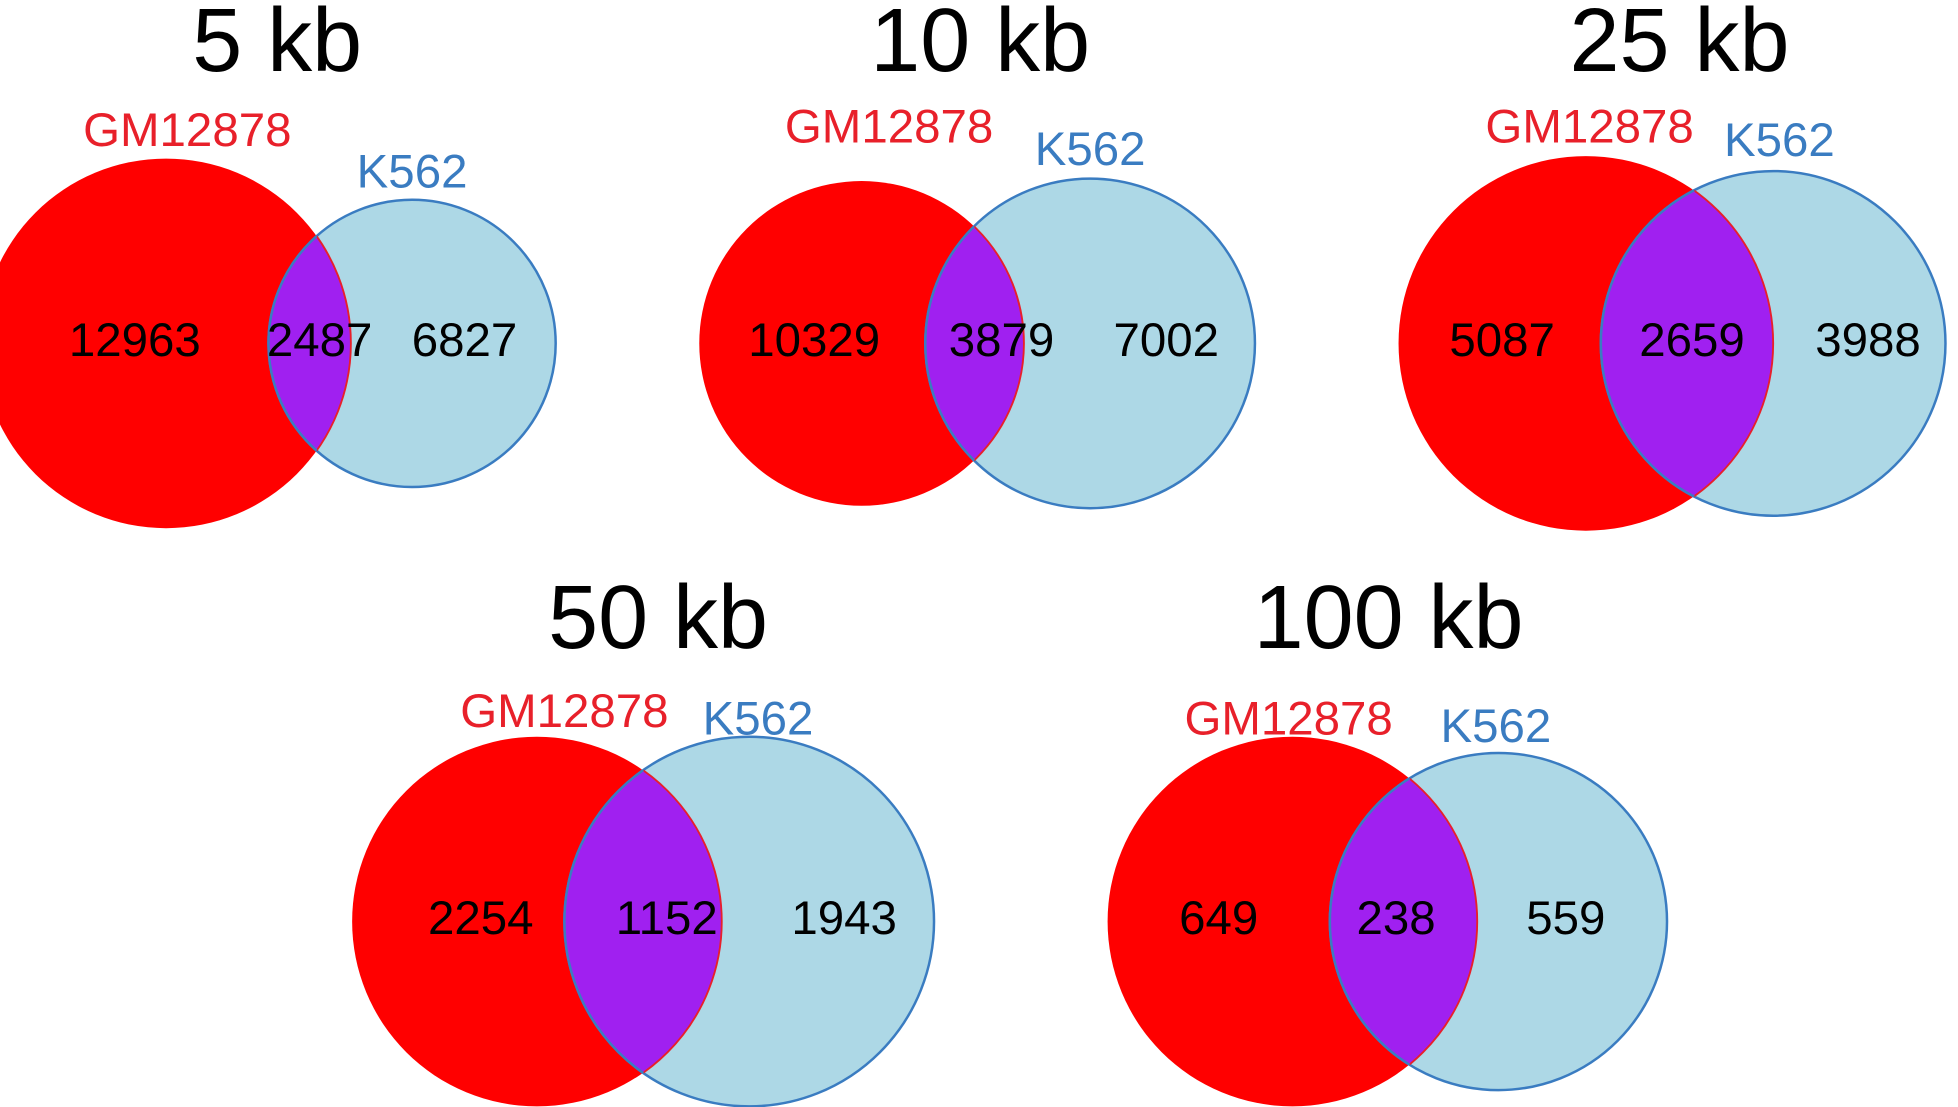 The height and width of the screenshot is (1107, 1958). I want to click on count-only-a: 12963, so click(135, 340).